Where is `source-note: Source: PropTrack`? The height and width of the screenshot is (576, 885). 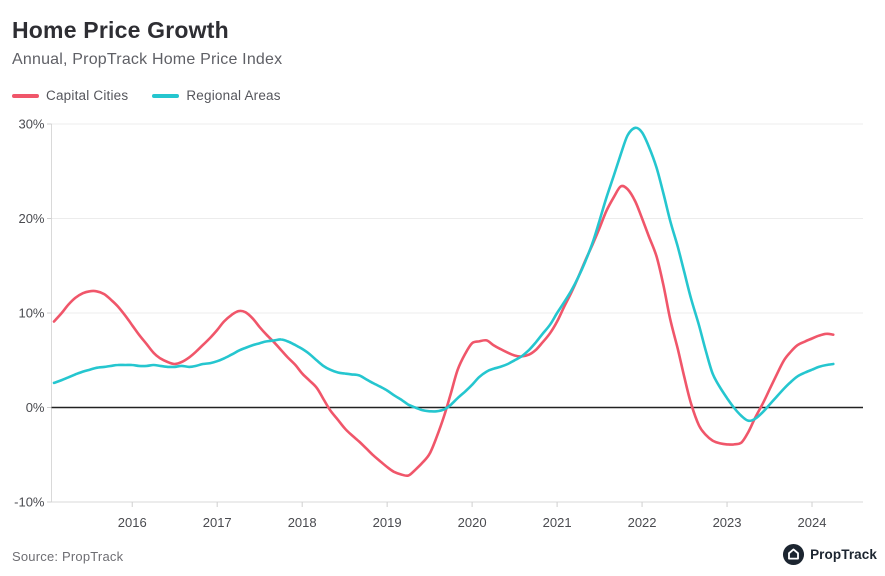 source-note: Source: PropTrack is located at coordinates (68, 556).